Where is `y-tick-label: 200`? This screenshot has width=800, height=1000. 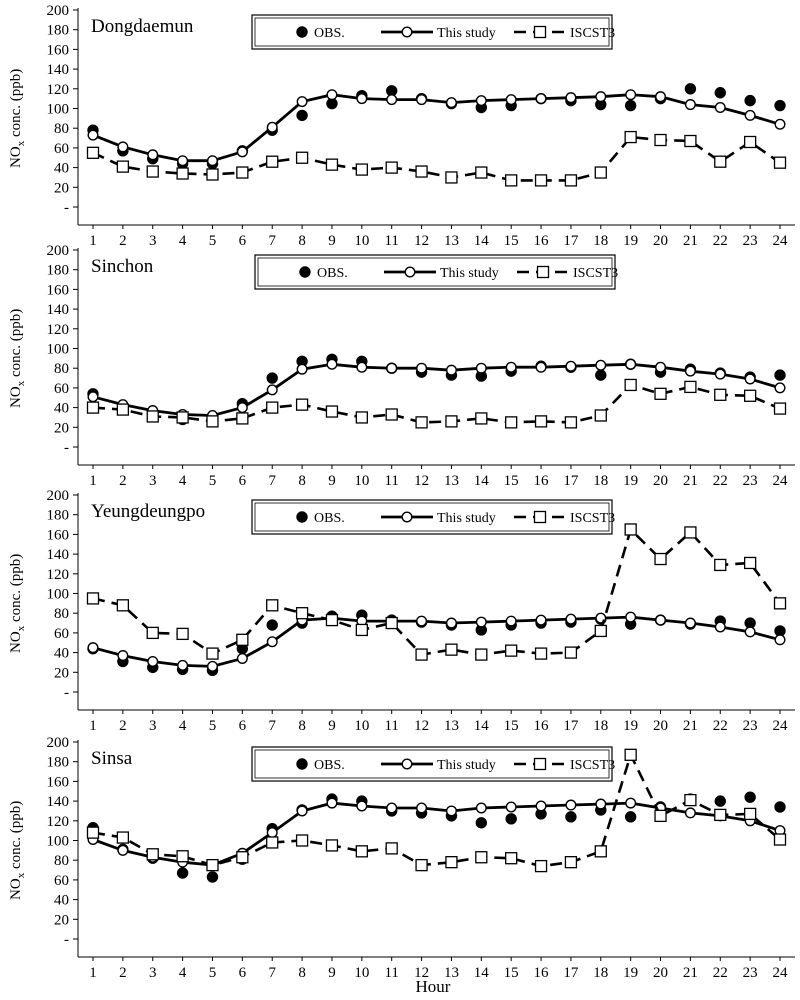 y-tick-label: 200 is located at coordinates (58, 251).